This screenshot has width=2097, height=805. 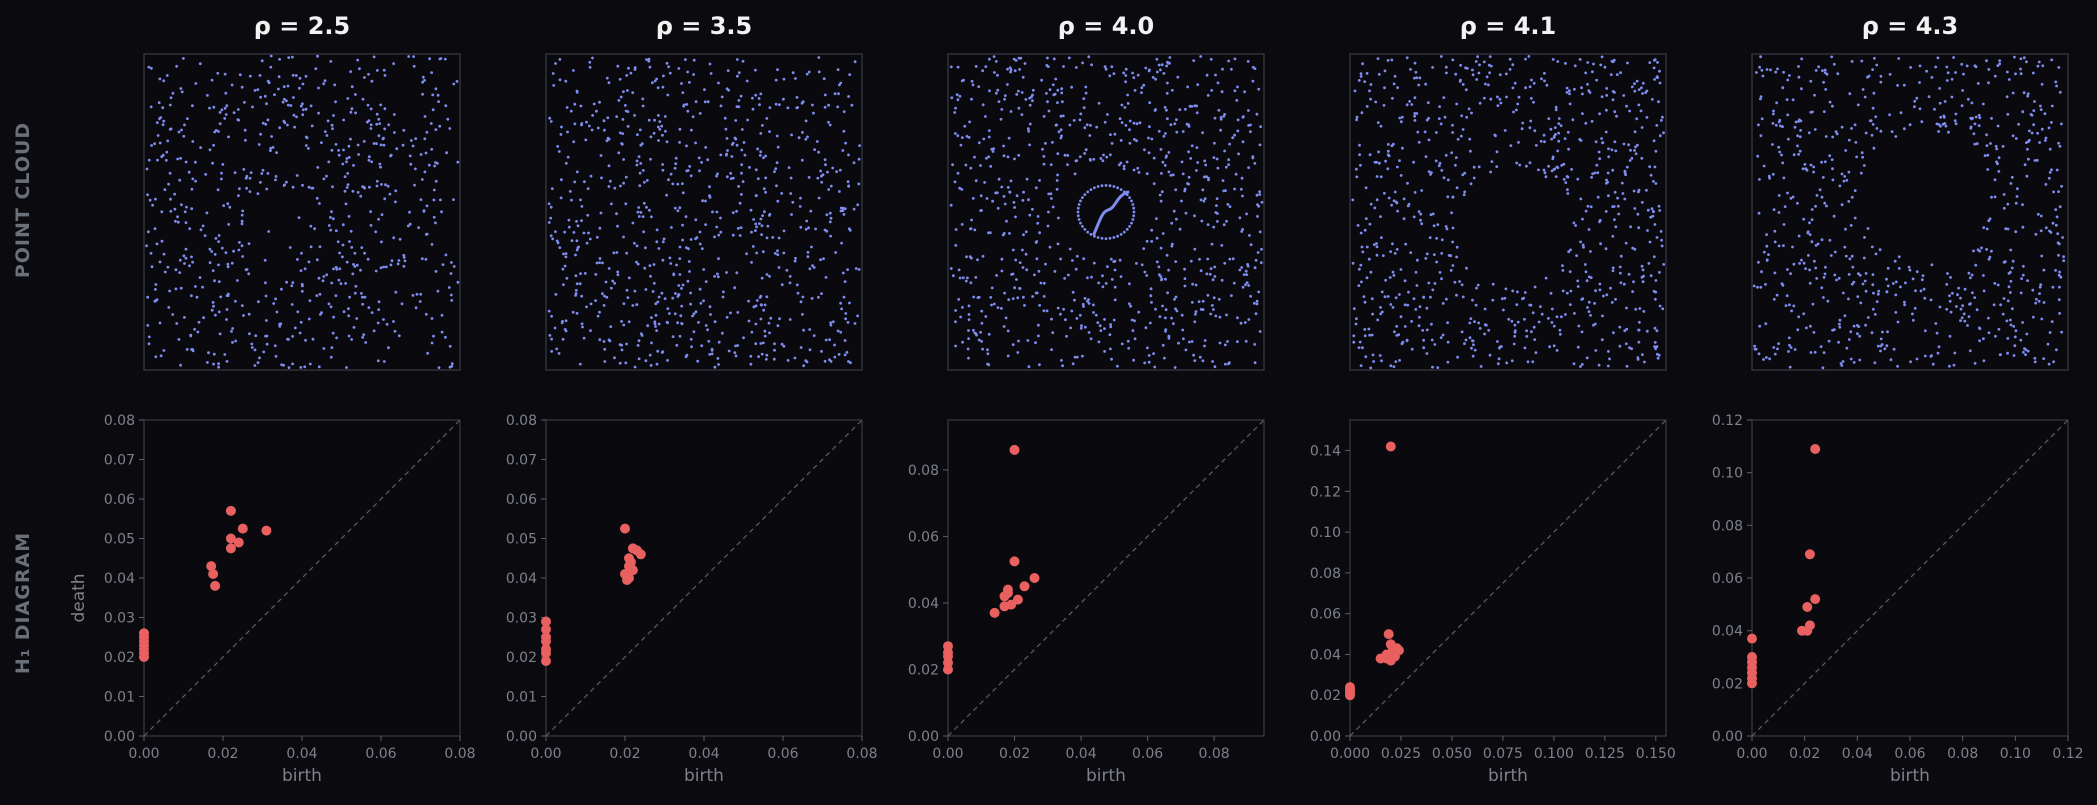 What do you see at coordinates (119, 540) in the screenshot?
I see `y-tick-label: 0.05` at bounding box center [119, 540].